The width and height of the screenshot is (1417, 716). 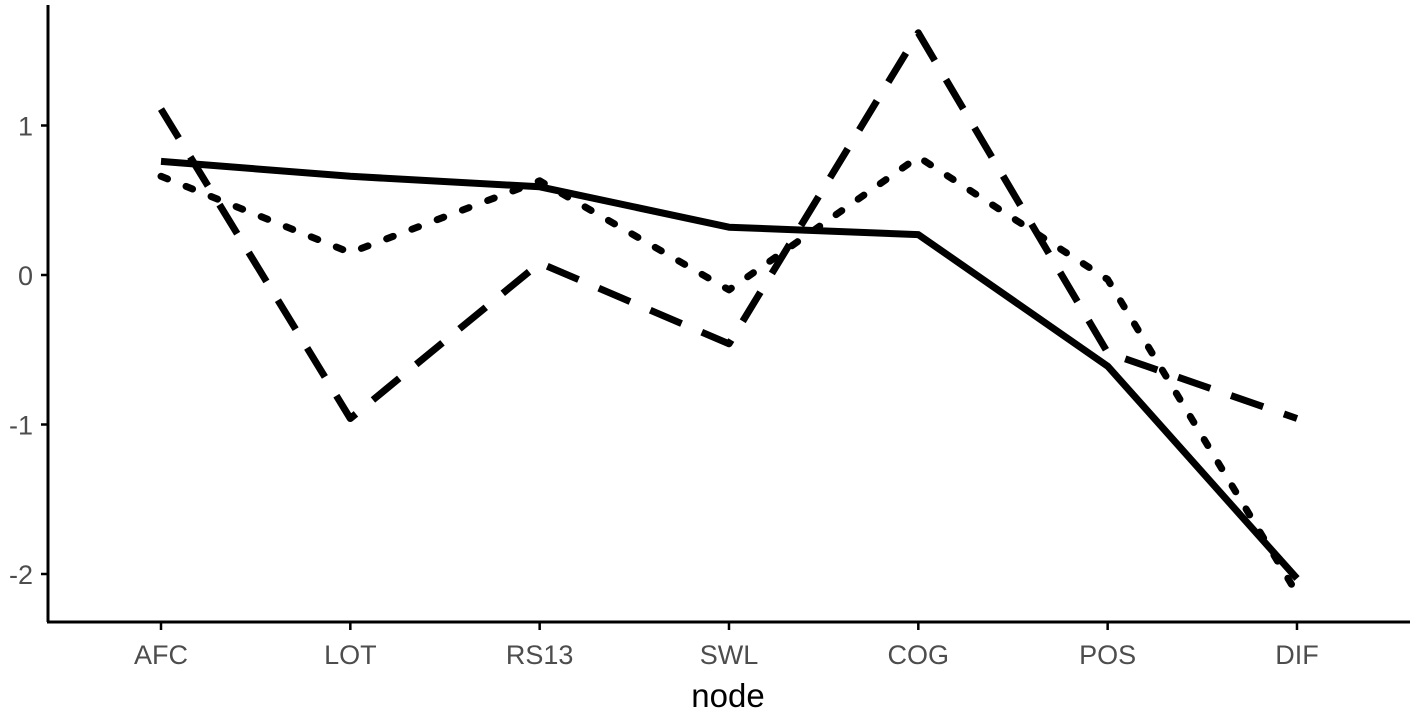 I want to click on y-axis-ticks: -2 -1 0 1, so click(x=28, y=351).